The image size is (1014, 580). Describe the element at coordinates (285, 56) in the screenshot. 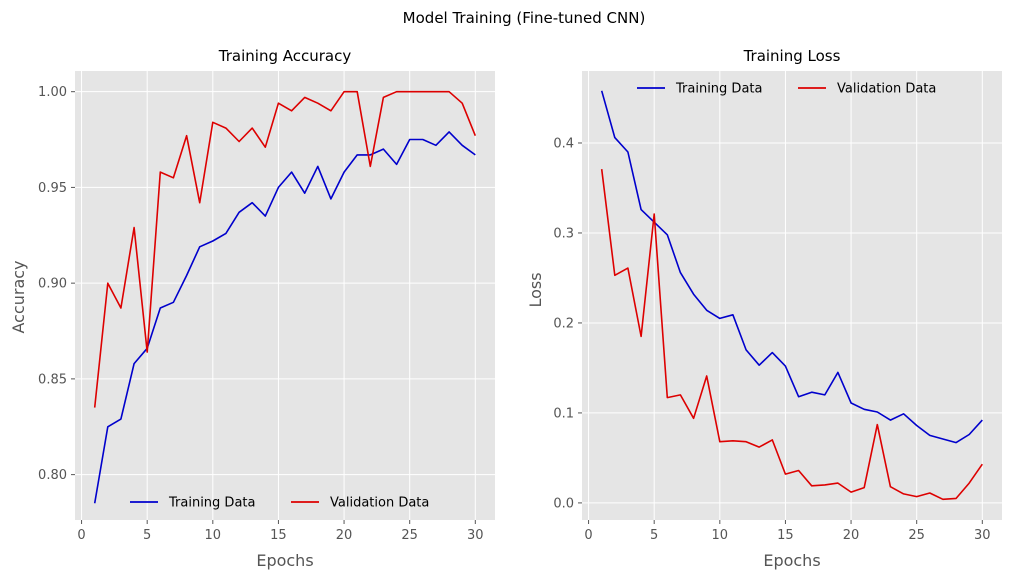

I see `accuracy-panel-title: Training Accuracy` at that location.